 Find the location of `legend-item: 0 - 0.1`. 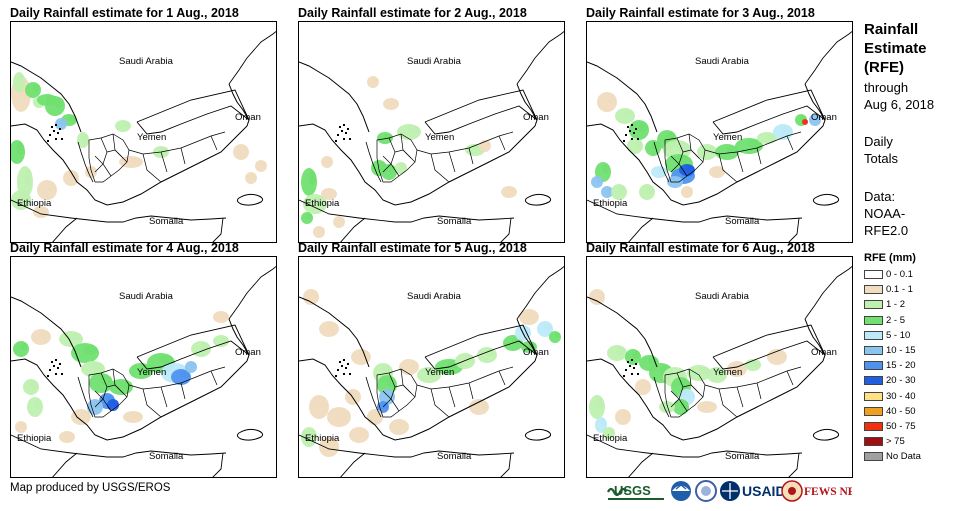

legend-item: 0 - 0.1 is located at coordinates (888, 275).